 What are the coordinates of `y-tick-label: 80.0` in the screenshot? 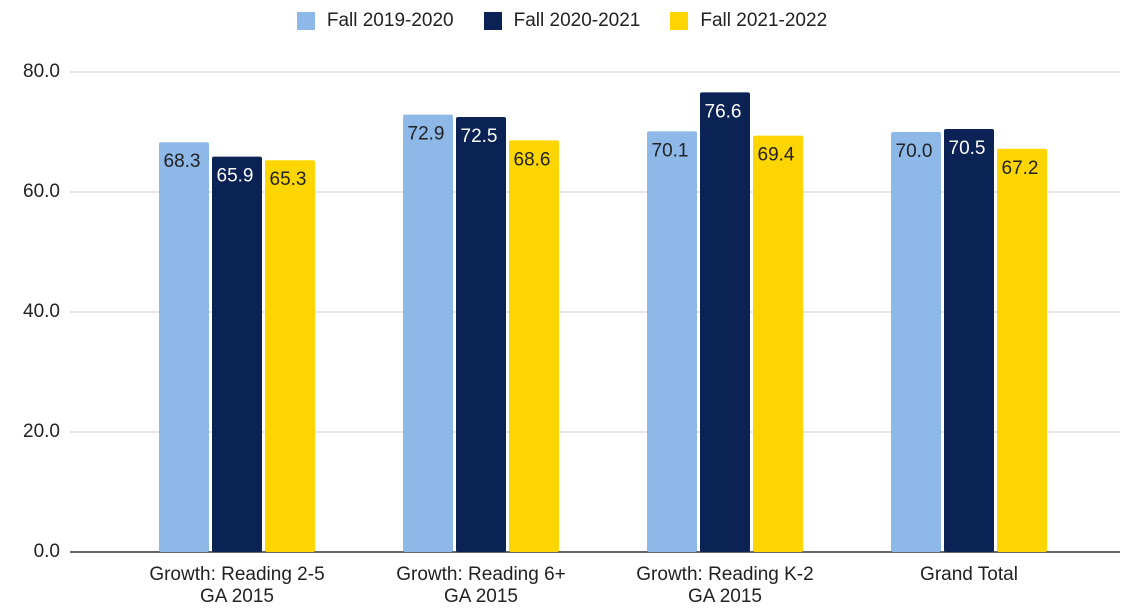 It's located at (41, 71).